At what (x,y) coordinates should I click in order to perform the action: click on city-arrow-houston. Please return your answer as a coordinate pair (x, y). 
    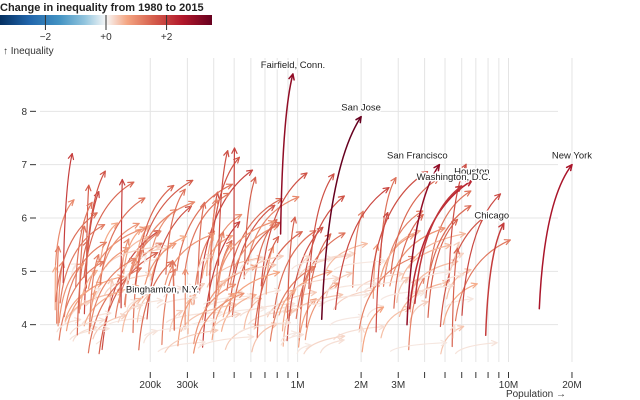
    Looking at the image, I should click on (440, 244).